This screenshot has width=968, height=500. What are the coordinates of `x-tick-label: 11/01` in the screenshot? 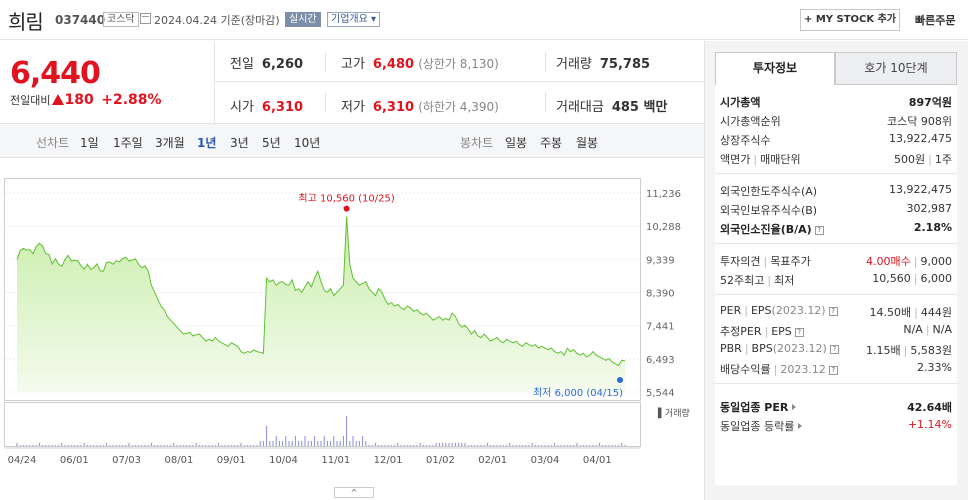 It's located at (335, 460).